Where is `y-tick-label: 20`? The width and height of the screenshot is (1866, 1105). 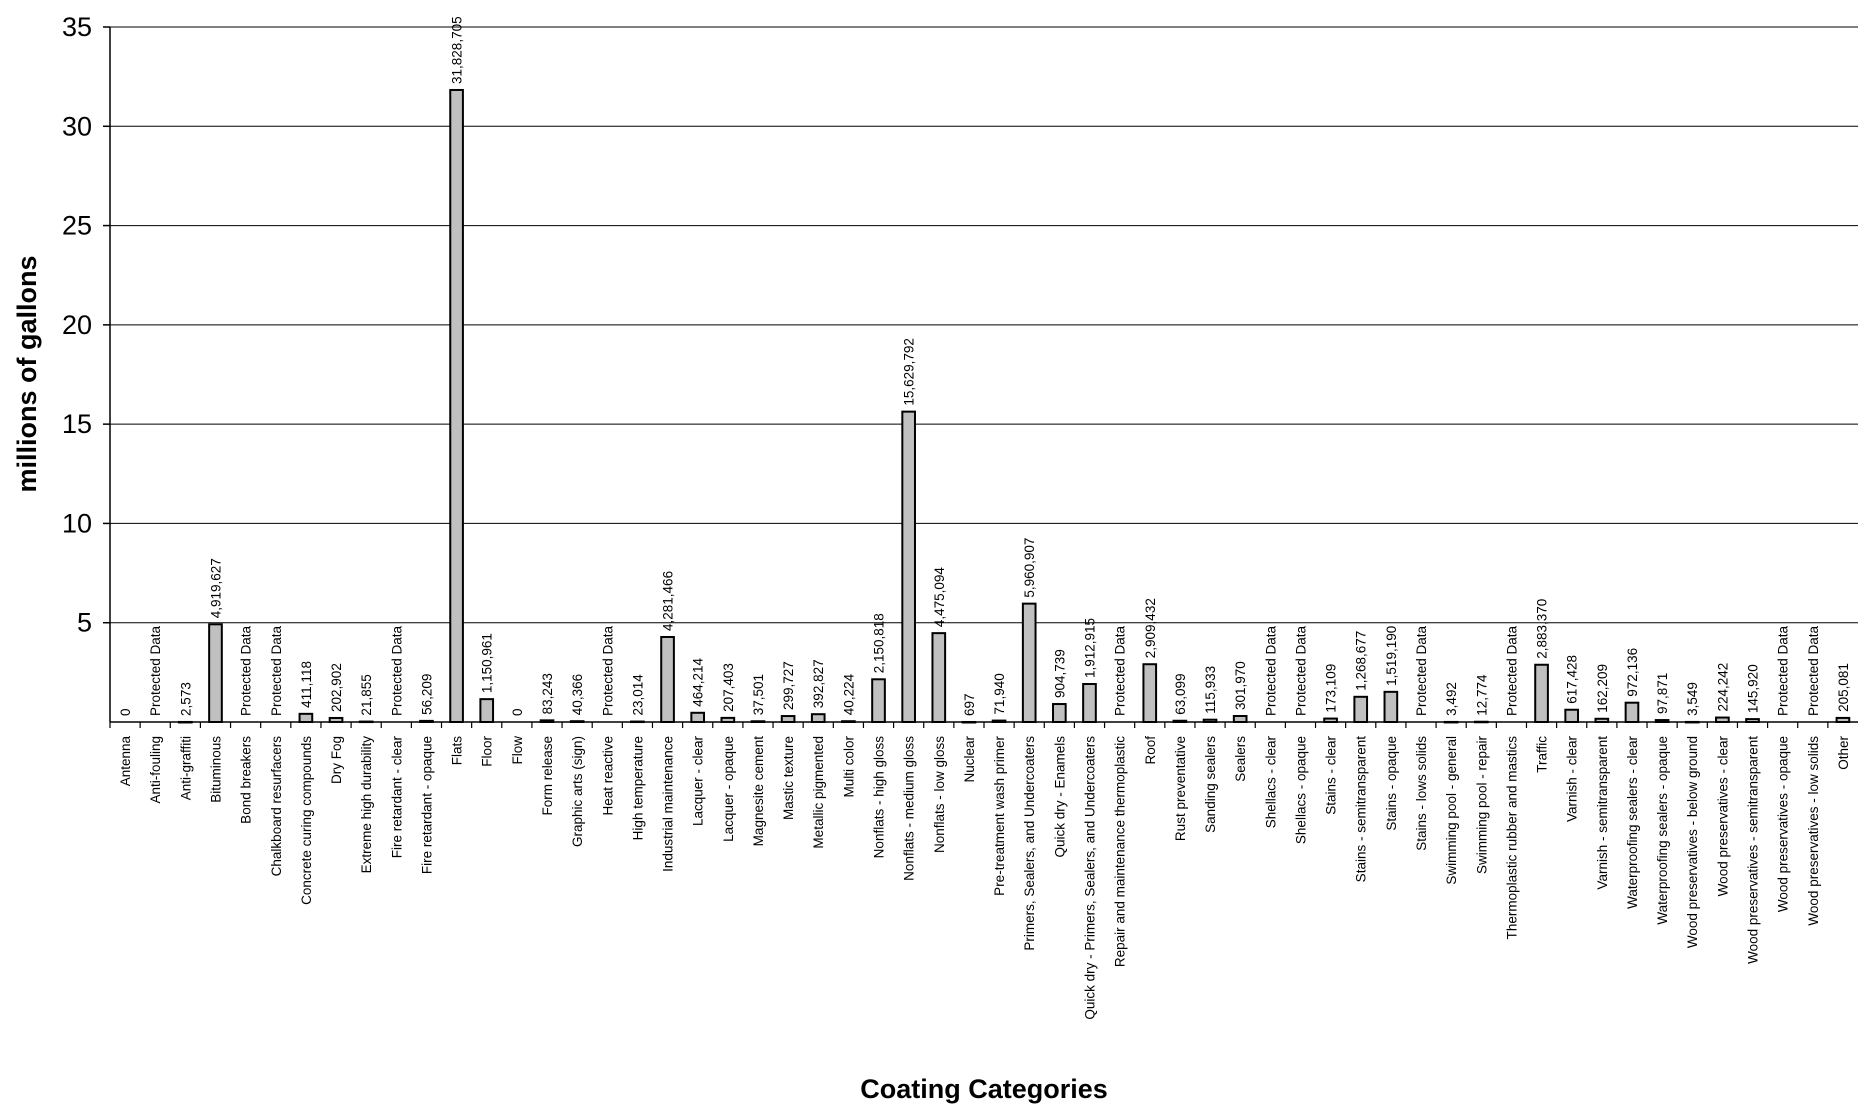 y-tick-label: 20 is located at coordinates (77, 325).